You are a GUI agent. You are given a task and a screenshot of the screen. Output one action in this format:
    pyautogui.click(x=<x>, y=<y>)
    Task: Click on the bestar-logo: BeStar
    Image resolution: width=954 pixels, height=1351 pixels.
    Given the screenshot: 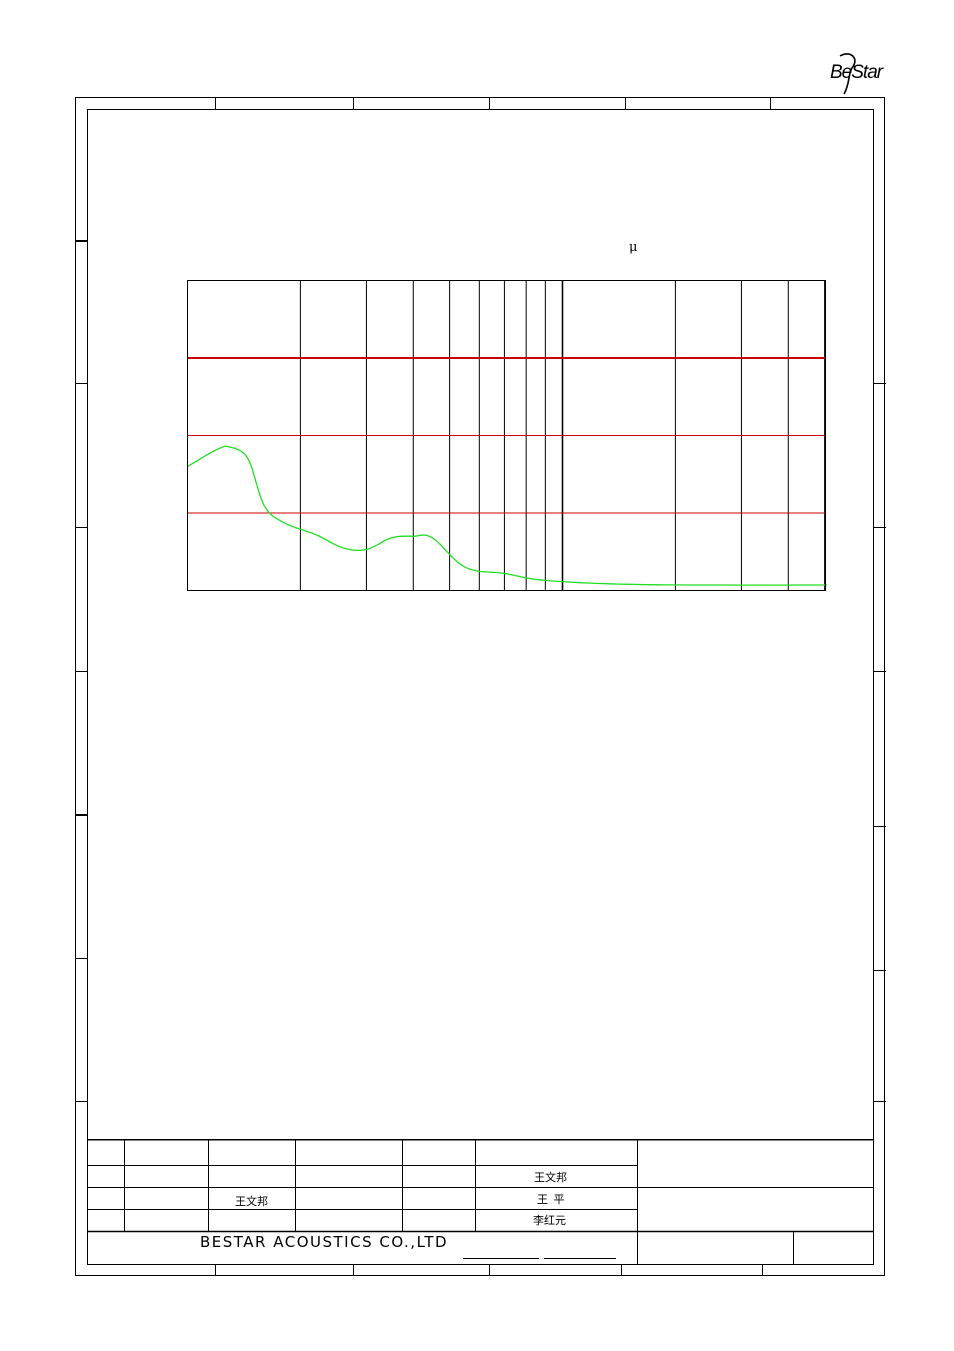 What is the action you would take?
    pyautogui.click(x=861, y=74)
    